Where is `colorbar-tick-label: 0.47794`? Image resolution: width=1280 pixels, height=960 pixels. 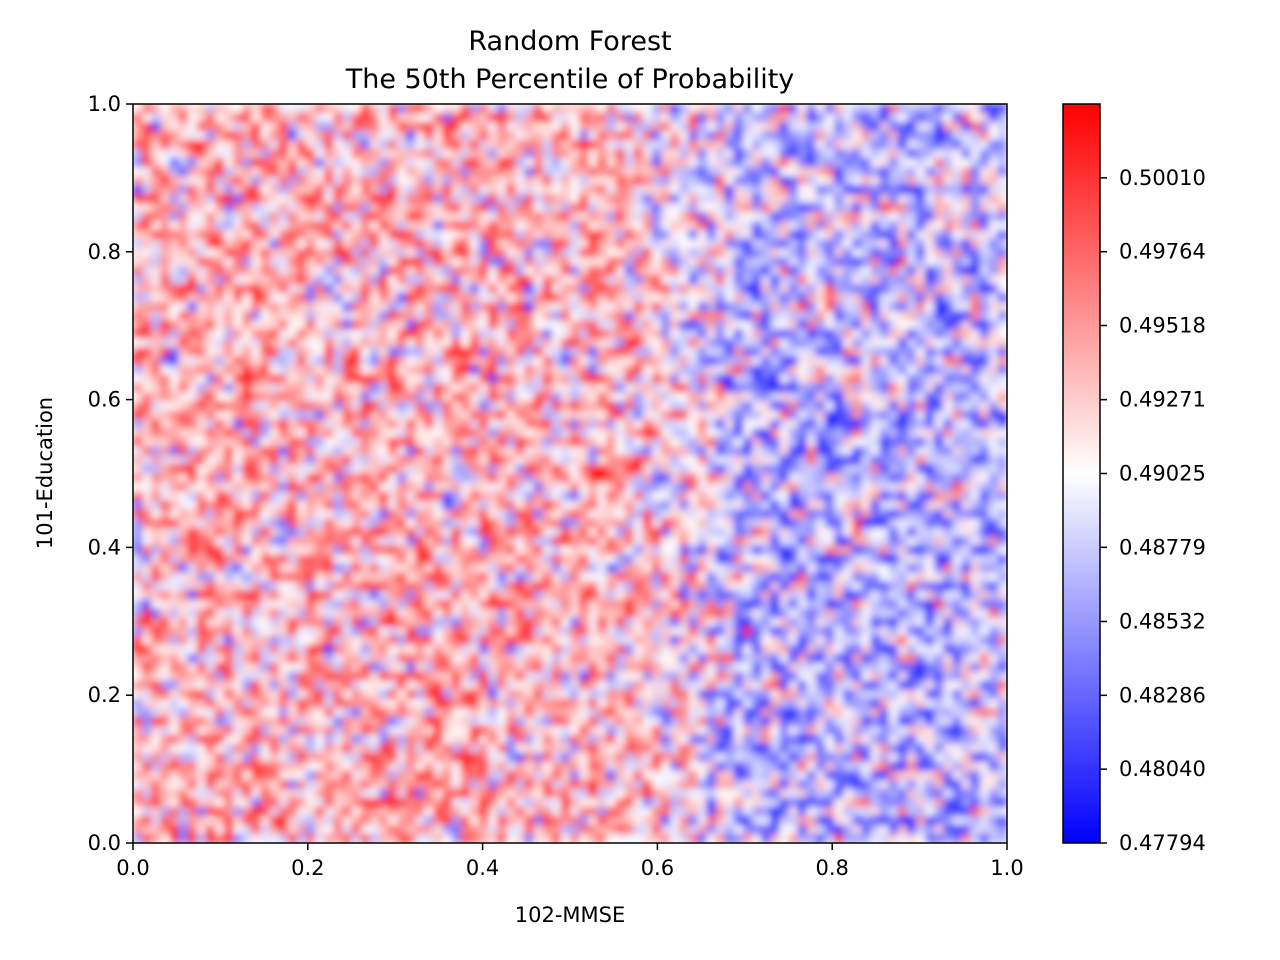 colorbar-tick-label: 0.47794 is located at coordinates (1162, 843).